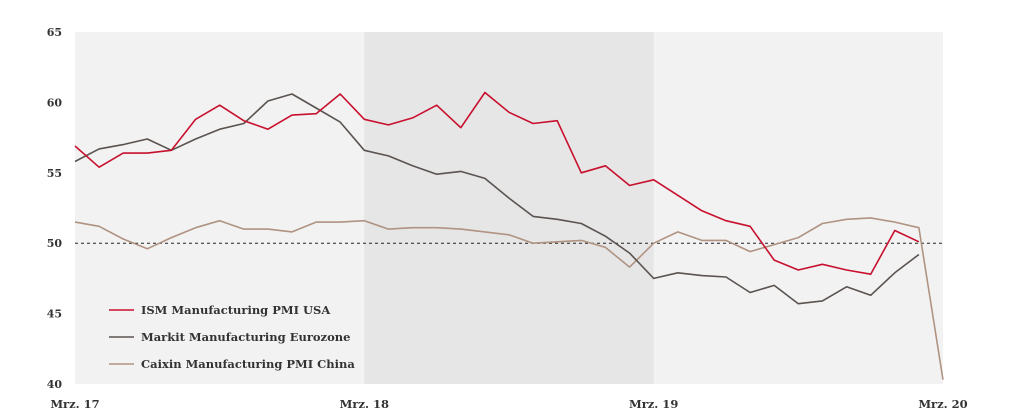  I want to click on legend-item-markit: Markit Manufacturing Eurozone, so click(229, 337).